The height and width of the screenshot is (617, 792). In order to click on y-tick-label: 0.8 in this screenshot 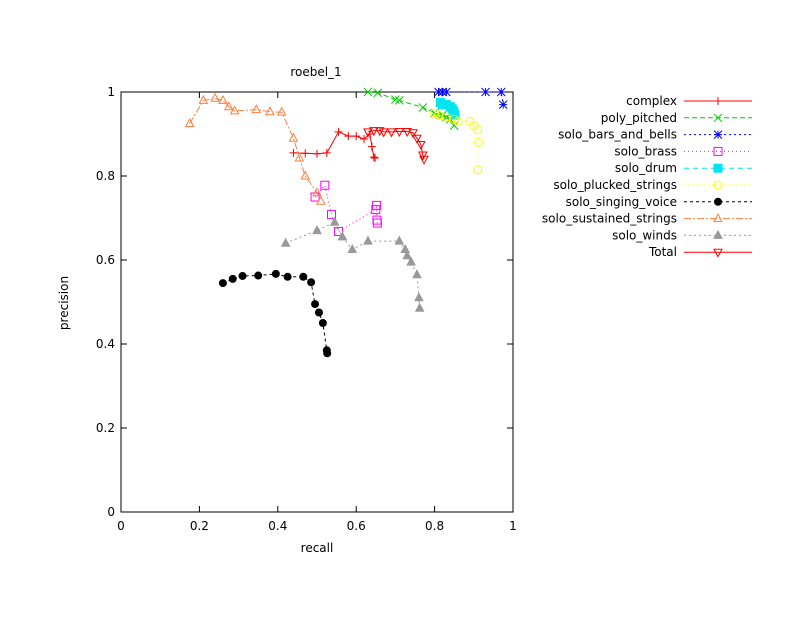, I will do `click(105, 176)`.